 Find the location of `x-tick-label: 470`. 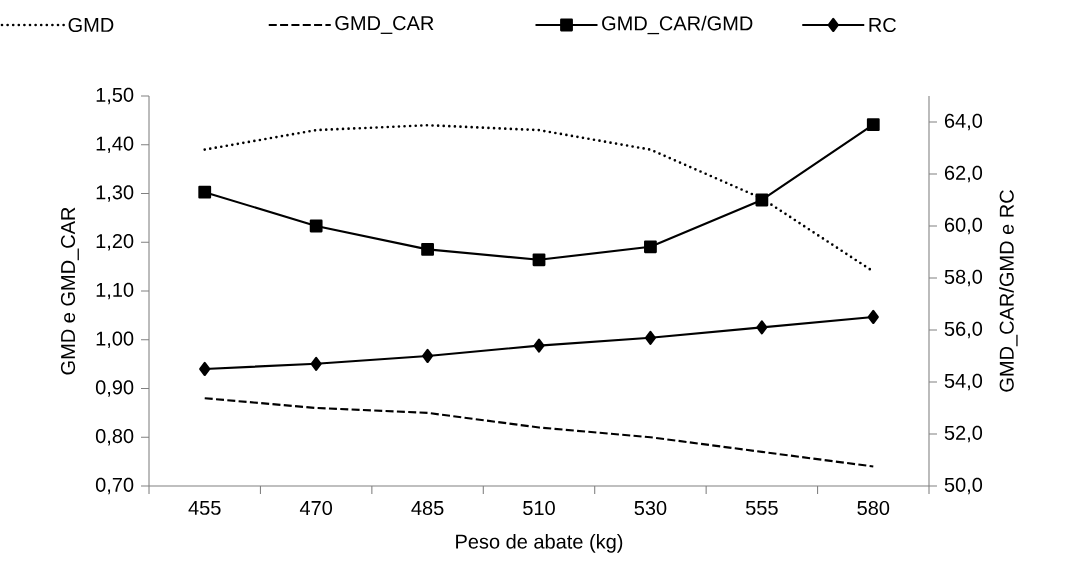

x-tick-label: 470 is located at coordinates (316, 508).